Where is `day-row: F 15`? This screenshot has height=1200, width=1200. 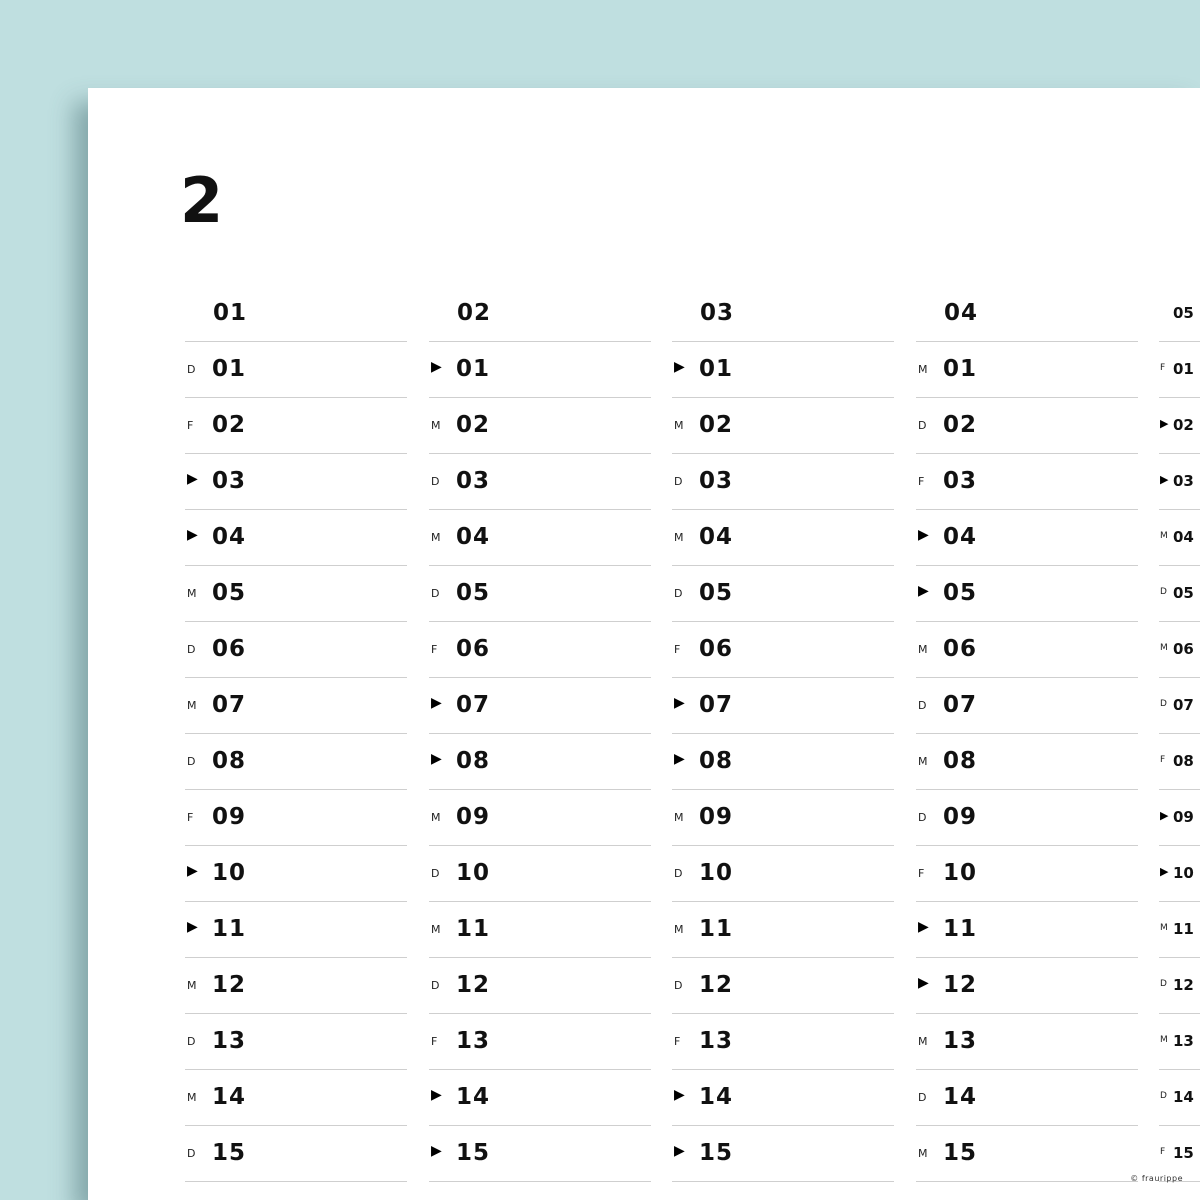 day-row: F 15 is located at coordinates (1179, 1154).